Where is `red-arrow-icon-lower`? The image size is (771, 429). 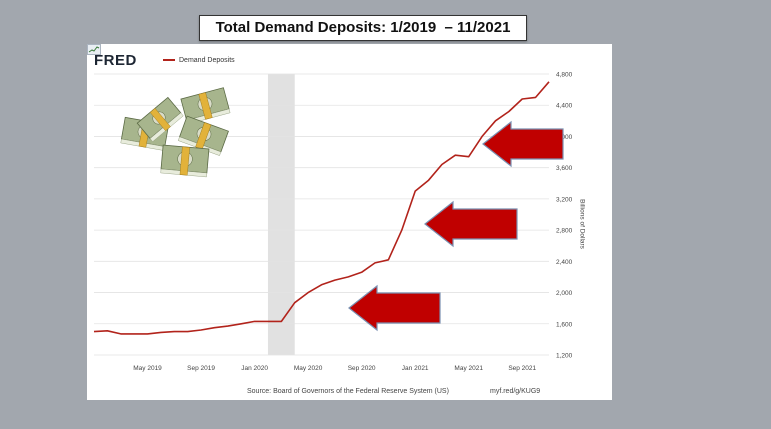
red-arrow-icon-lower is located at coordinates (394, 308).